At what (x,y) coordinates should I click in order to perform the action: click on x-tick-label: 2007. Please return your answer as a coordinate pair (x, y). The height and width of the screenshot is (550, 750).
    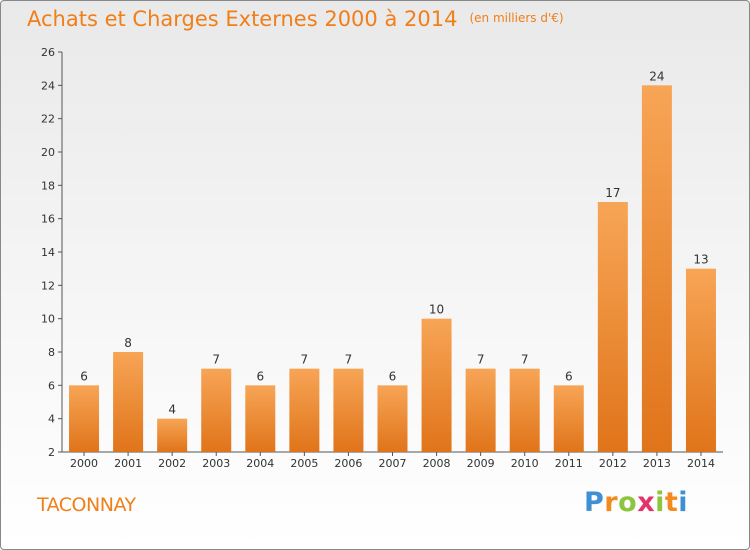
    Looking at the image, I should click on (393, 463).